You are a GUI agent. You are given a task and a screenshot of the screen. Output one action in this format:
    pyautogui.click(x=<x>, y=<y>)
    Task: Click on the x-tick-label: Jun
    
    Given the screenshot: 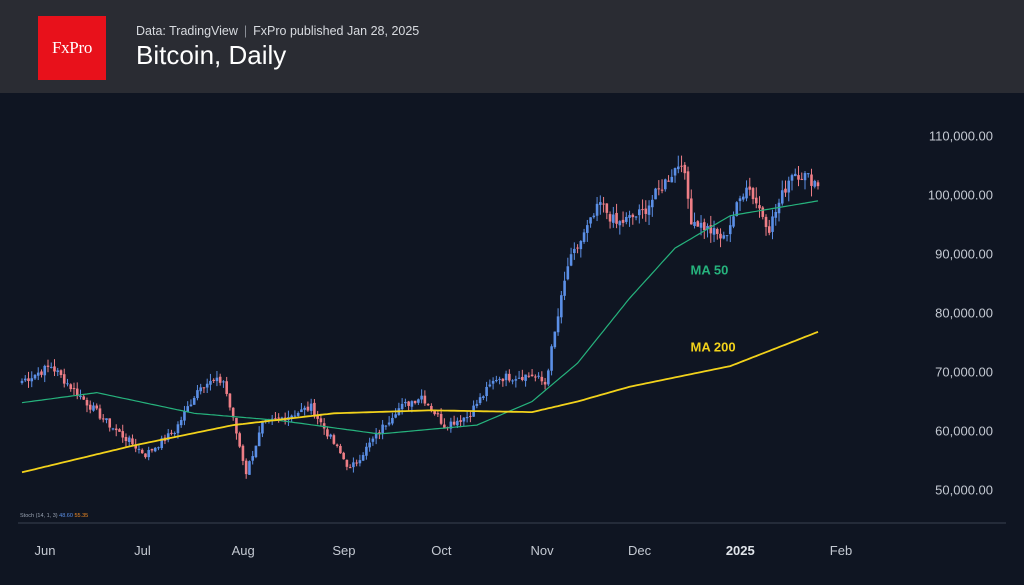 What is the action you would take?
    pyautogui.click(x=45, y=550)
    